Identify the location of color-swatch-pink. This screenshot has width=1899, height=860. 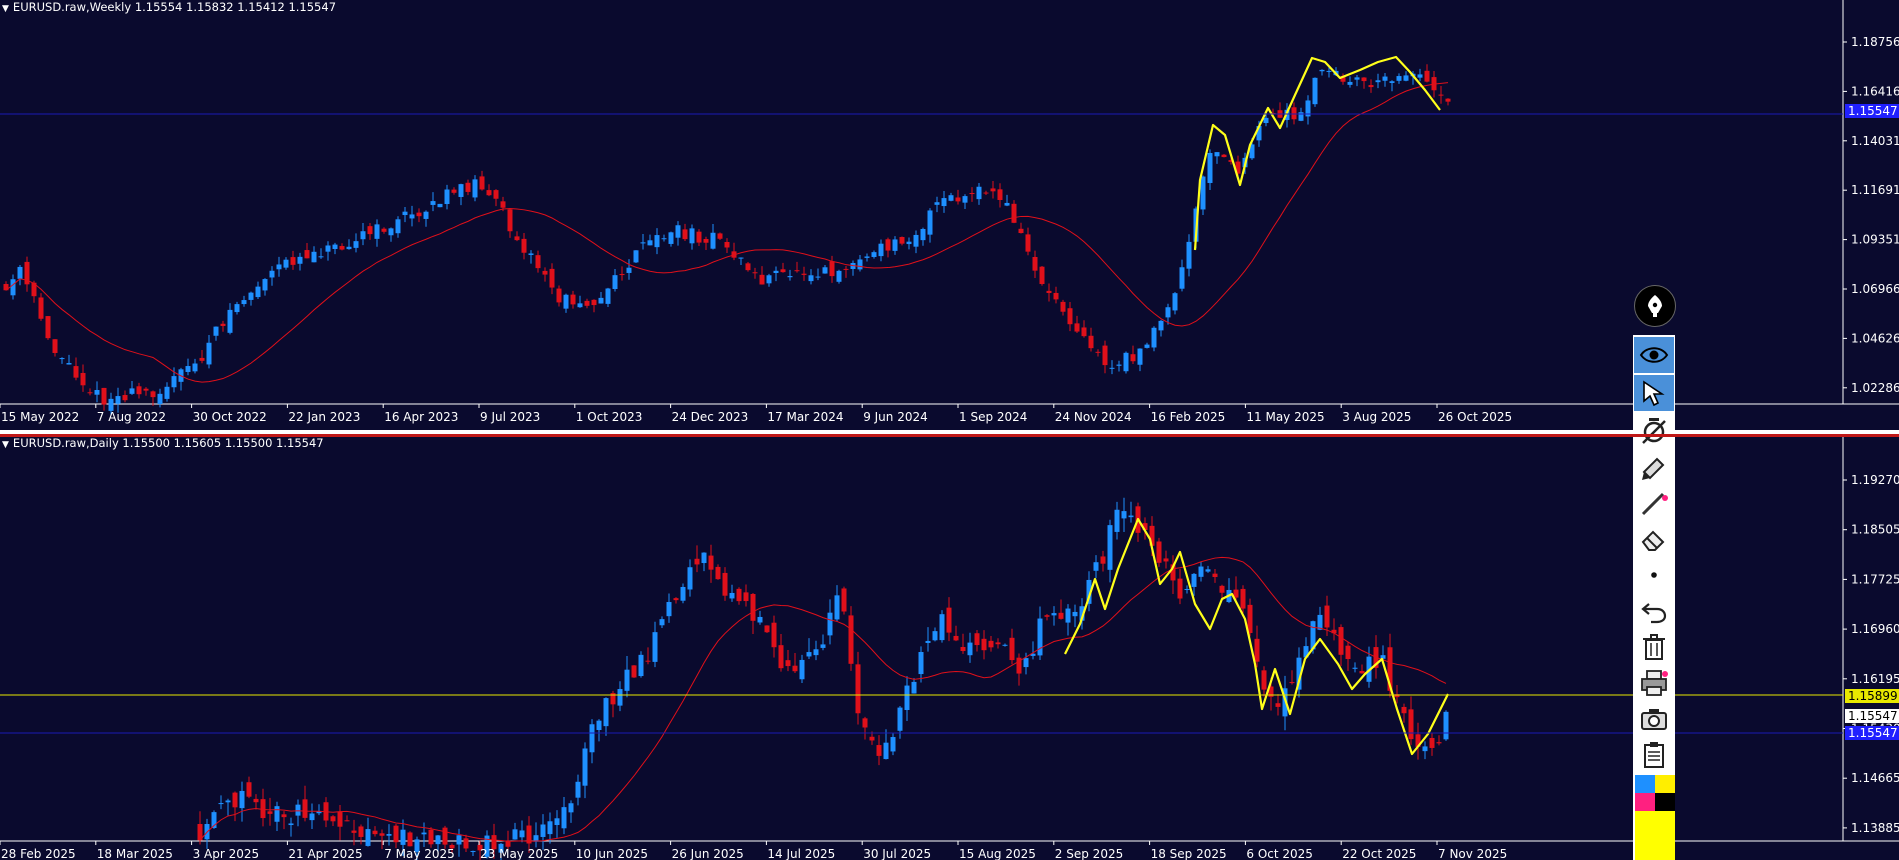
(1645, 802).